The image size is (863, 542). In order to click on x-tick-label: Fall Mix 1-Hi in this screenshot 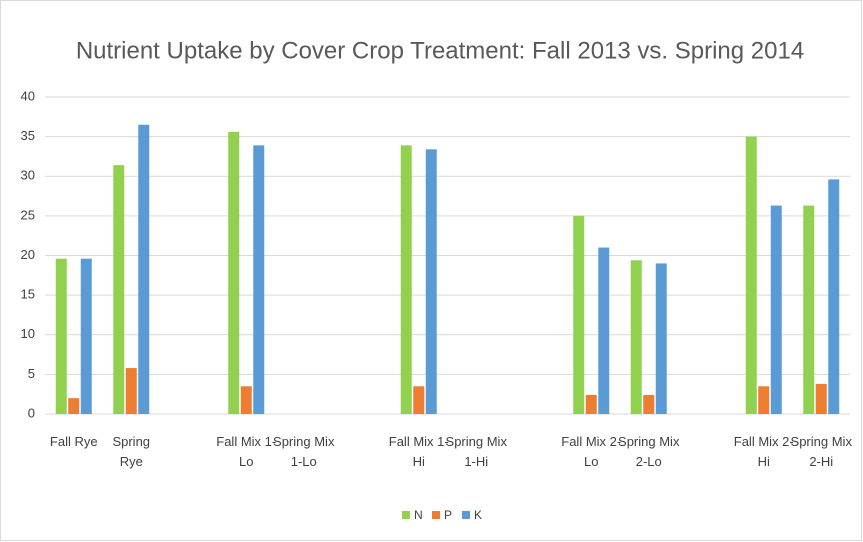, I will do `click(418, 451)`.